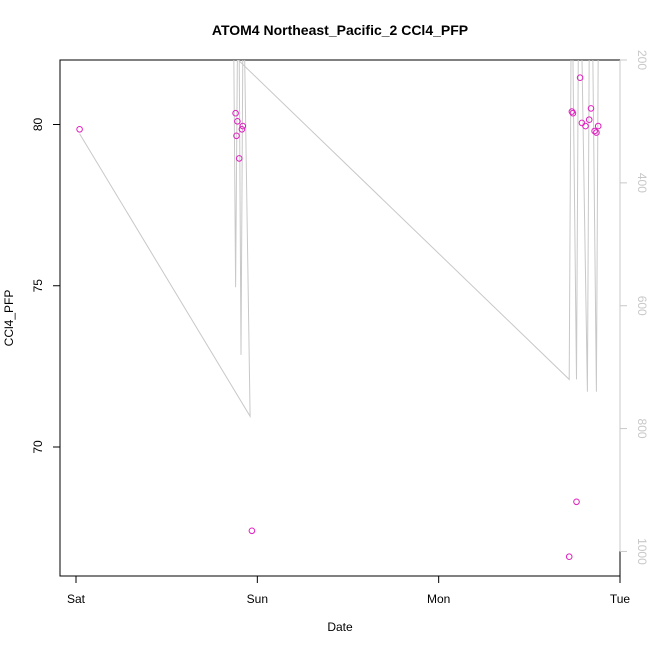 The width and height of the screenshot is (650, 650). I want to click on y2-tick-label: 800, so click(642, 429).